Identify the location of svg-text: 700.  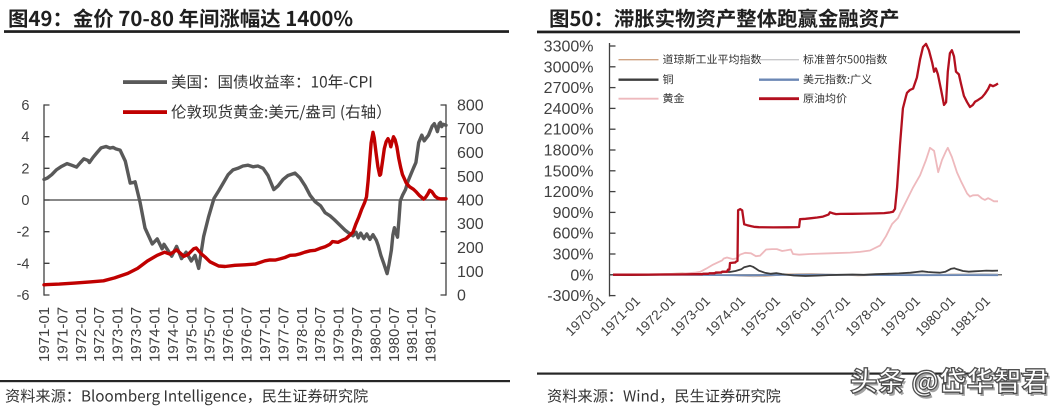
(470, 129).